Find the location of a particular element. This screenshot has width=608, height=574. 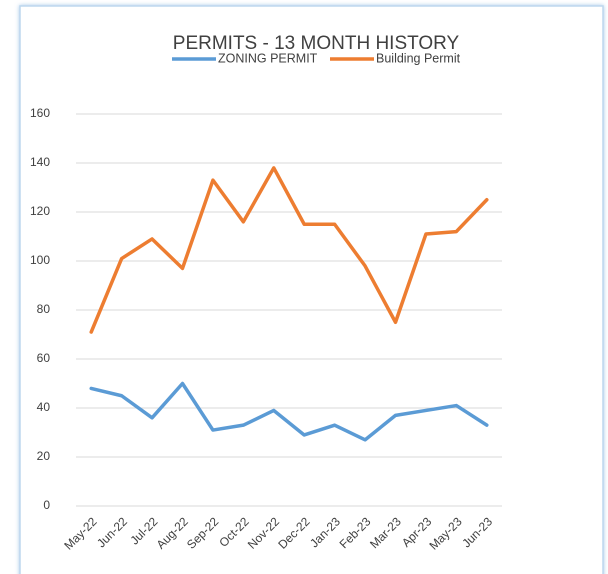

y-tick-label: 140 is located at coordinates (40, 162).